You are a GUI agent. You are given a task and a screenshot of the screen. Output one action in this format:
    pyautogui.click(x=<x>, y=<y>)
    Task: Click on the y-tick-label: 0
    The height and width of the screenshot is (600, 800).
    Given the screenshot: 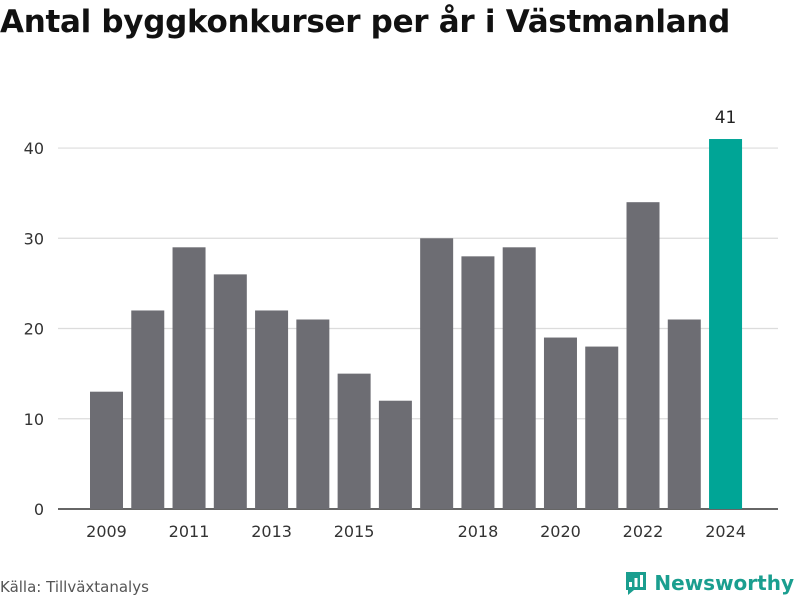 What is the action you would take?
    pyautogui.click(x=39, y=509)
    